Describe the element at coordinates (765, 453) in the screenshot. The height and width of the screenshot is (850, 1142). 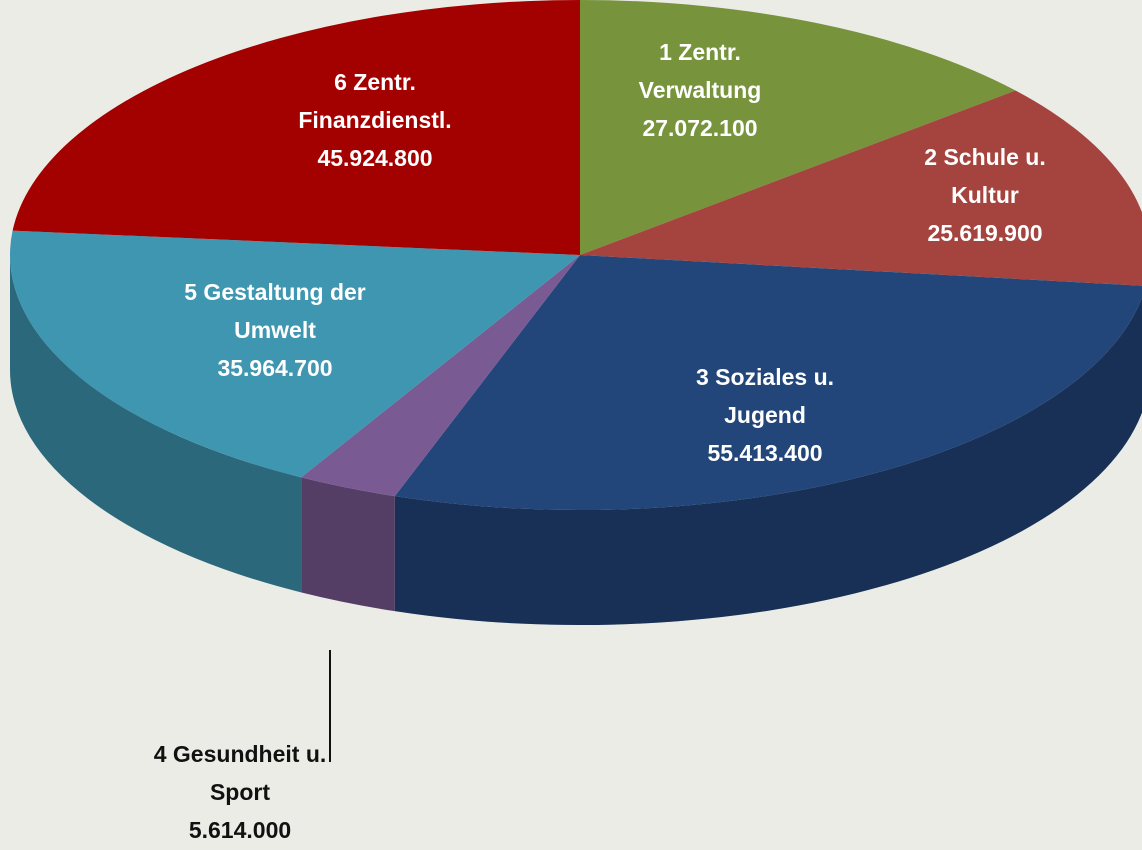
I see `value-label: 55.413.400` at that location.